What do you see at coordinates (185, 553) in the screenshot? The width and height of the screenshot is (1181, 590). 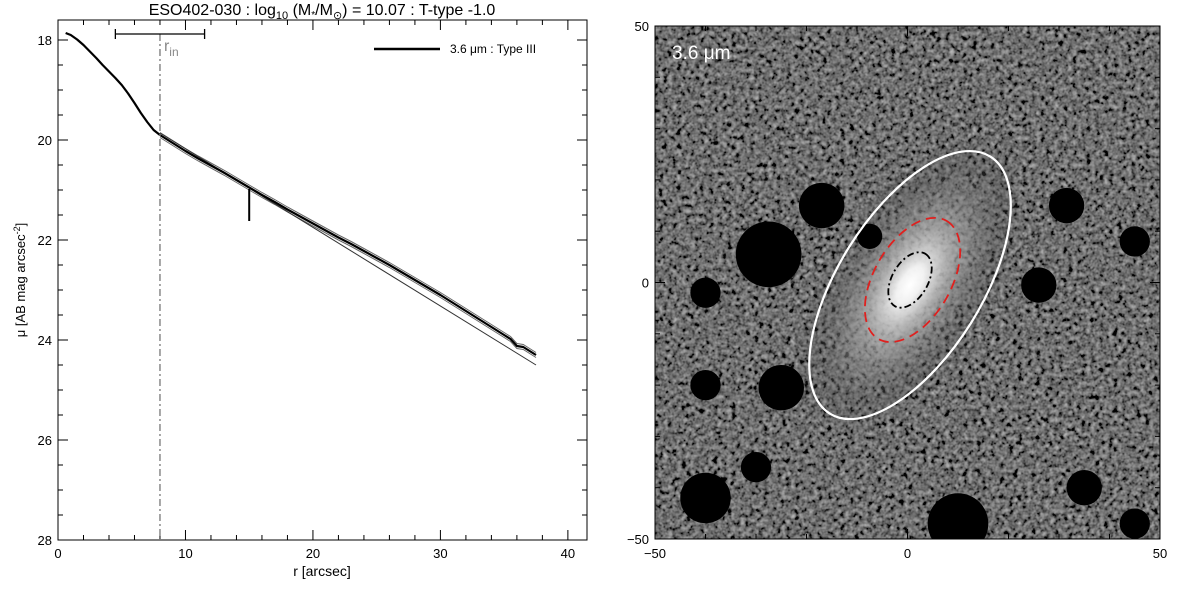 I see `x-tick-label: 10` at bounding box center [185, 553].